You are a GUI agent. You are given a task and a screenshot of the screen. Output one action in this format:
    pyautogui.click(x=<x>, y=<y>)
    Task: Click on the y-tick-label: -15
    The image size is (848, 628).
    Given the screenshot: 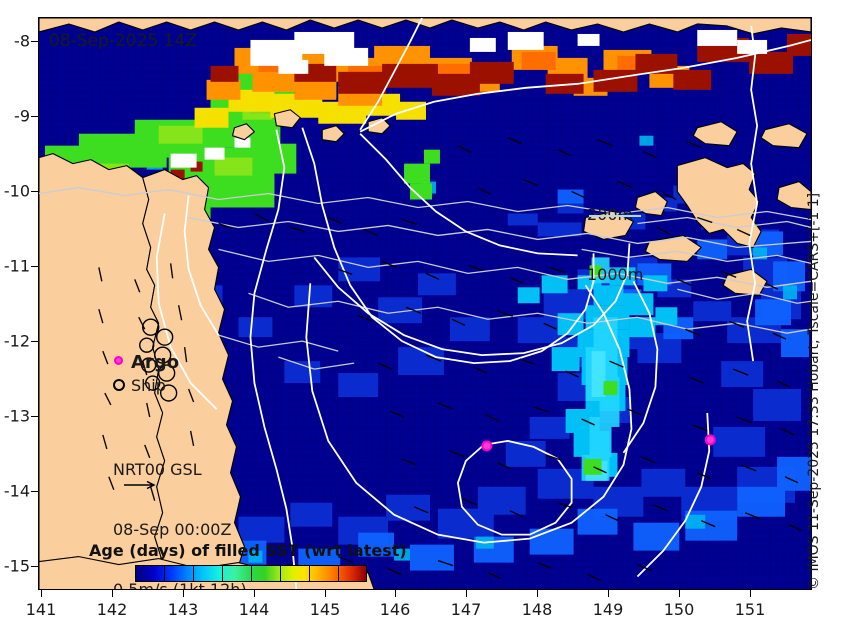 What is the action you would take?
    pyautogui.click(x=16, y=566)
    